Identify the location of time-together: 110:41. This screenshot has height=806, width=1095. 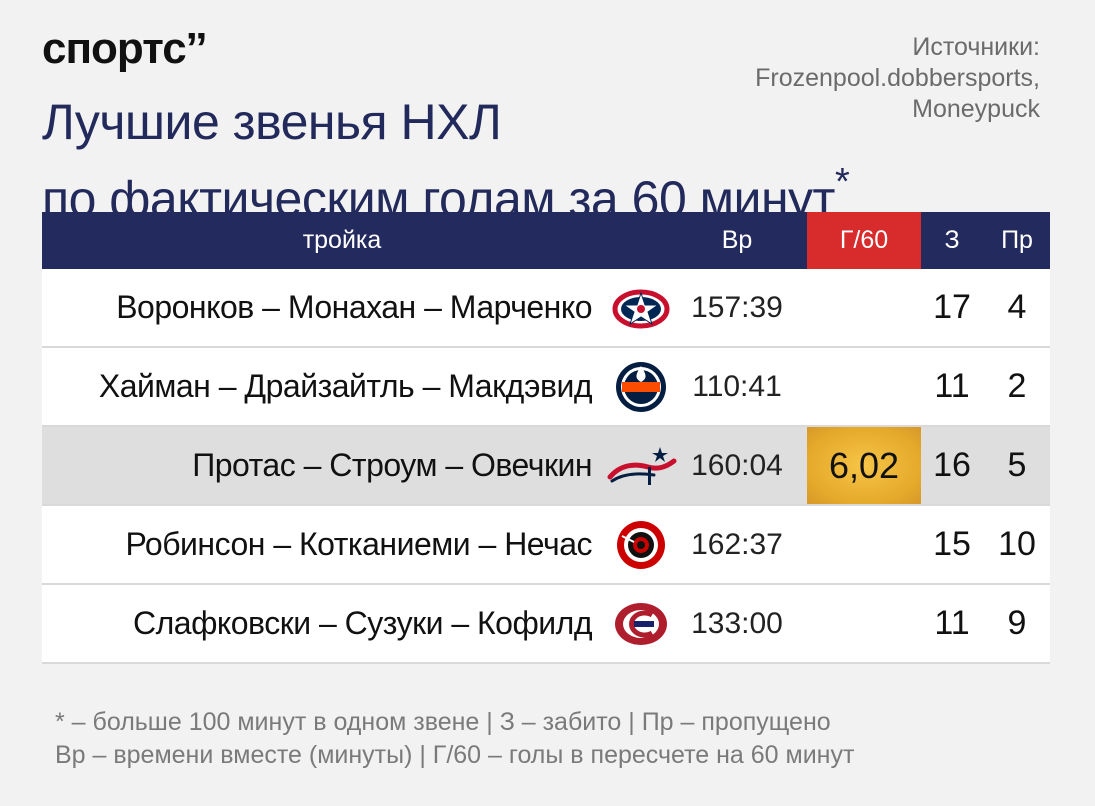
(737, 386).